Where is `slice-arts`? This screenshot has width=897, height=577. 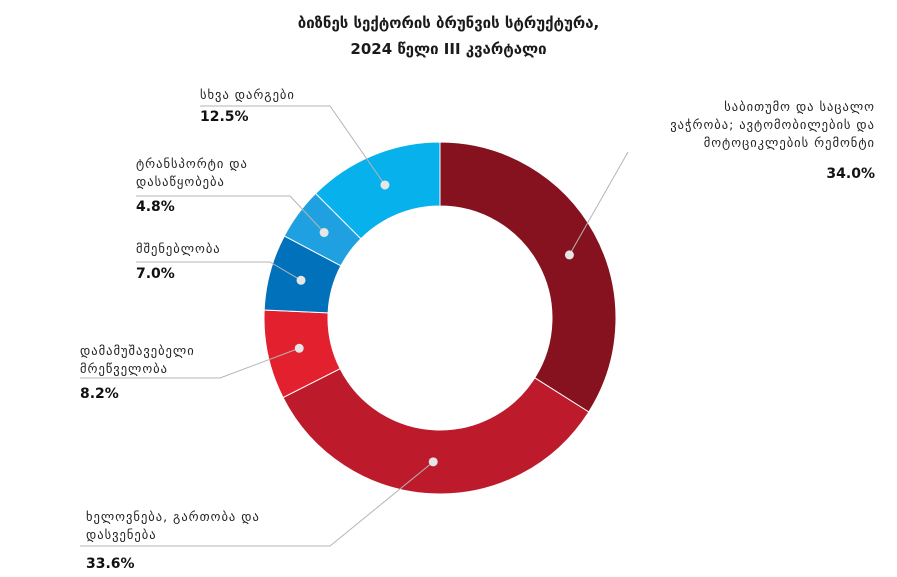 slice-arts is located at coordinates (436, 431).